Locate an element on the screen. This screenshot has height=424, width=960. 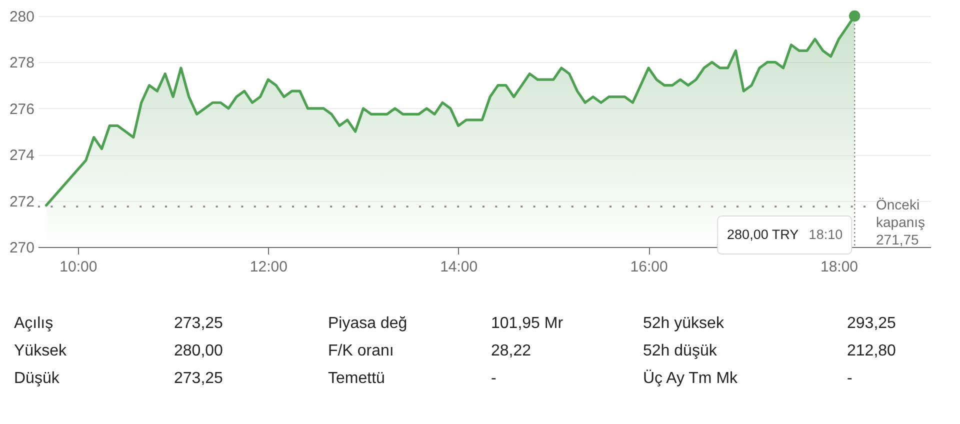
text: Yüksek is located at coordinates (41, 351).